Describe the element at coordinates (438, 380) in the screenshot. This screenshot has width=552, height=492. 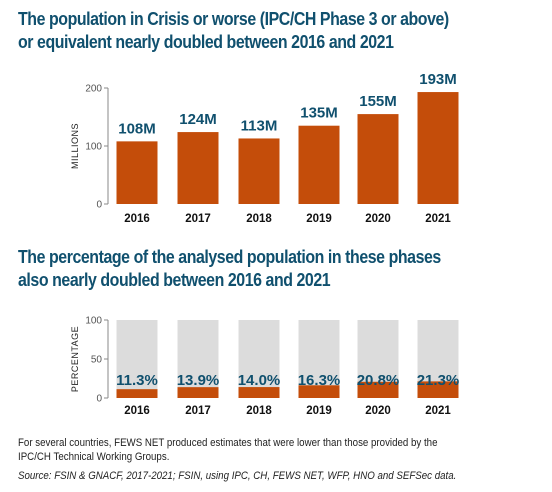
I see `data-label: 21.3%` at that location.